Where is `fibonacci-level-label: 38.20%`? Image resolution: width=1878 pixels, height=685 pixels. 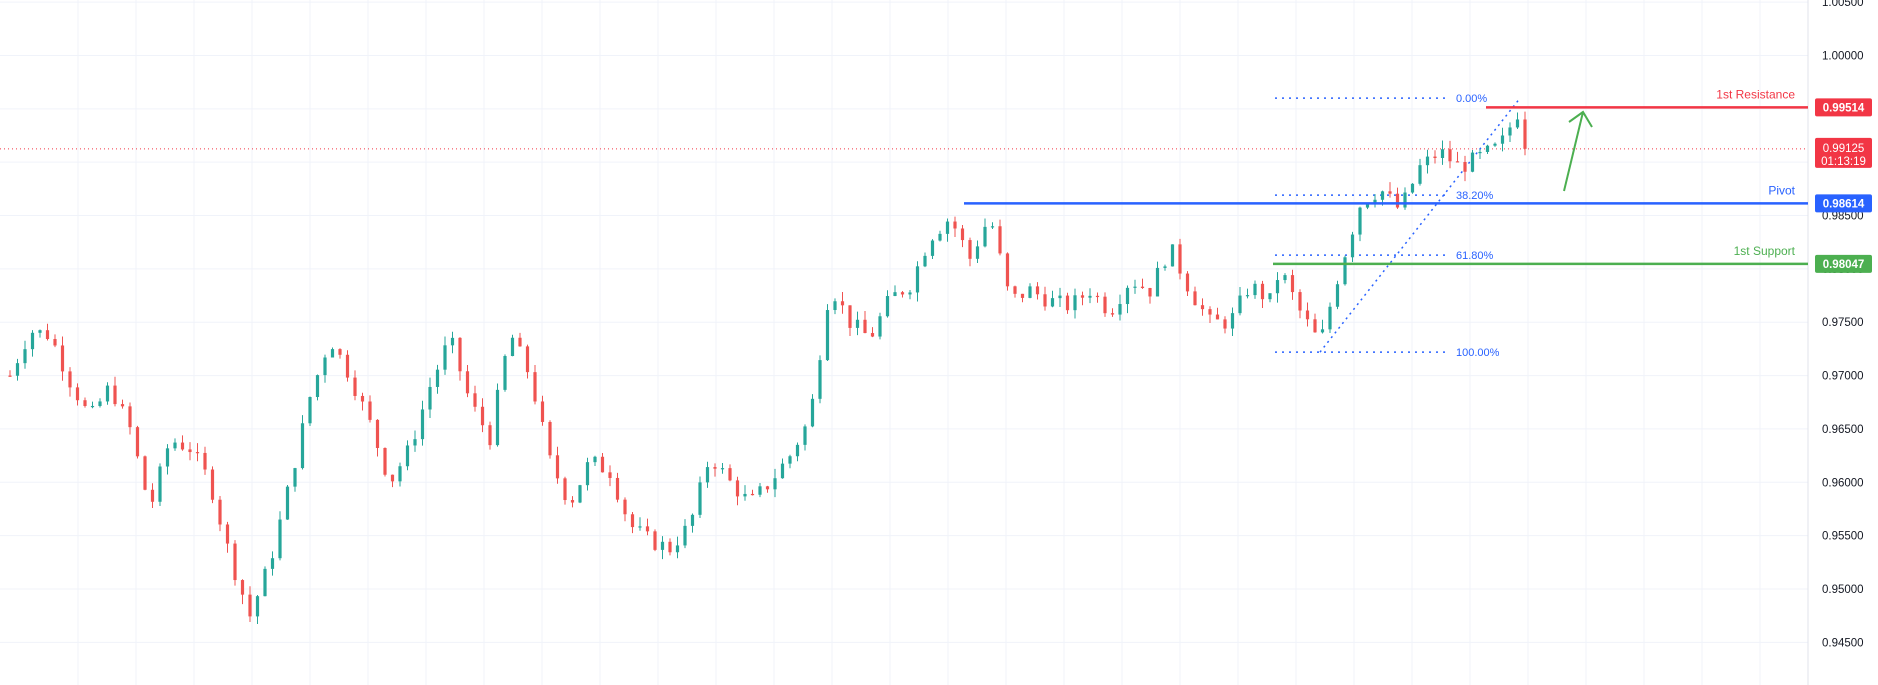
fibonacci-level-label: 38.20% is located at coordinates (1475, 196).